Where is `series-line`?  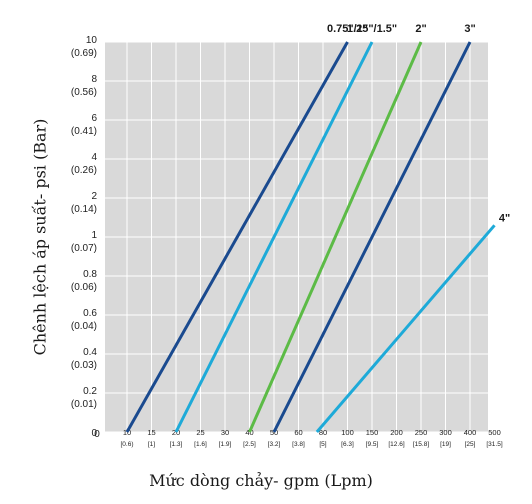
series-line is located at coordinates (405, 328).